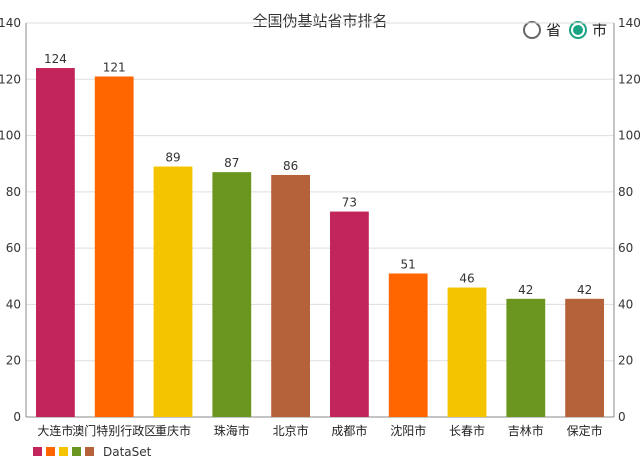  What do you see at coordinates (10, 23) in the screenshot?
I see `y-tick-label: 140` at bounding box center [10, 23].